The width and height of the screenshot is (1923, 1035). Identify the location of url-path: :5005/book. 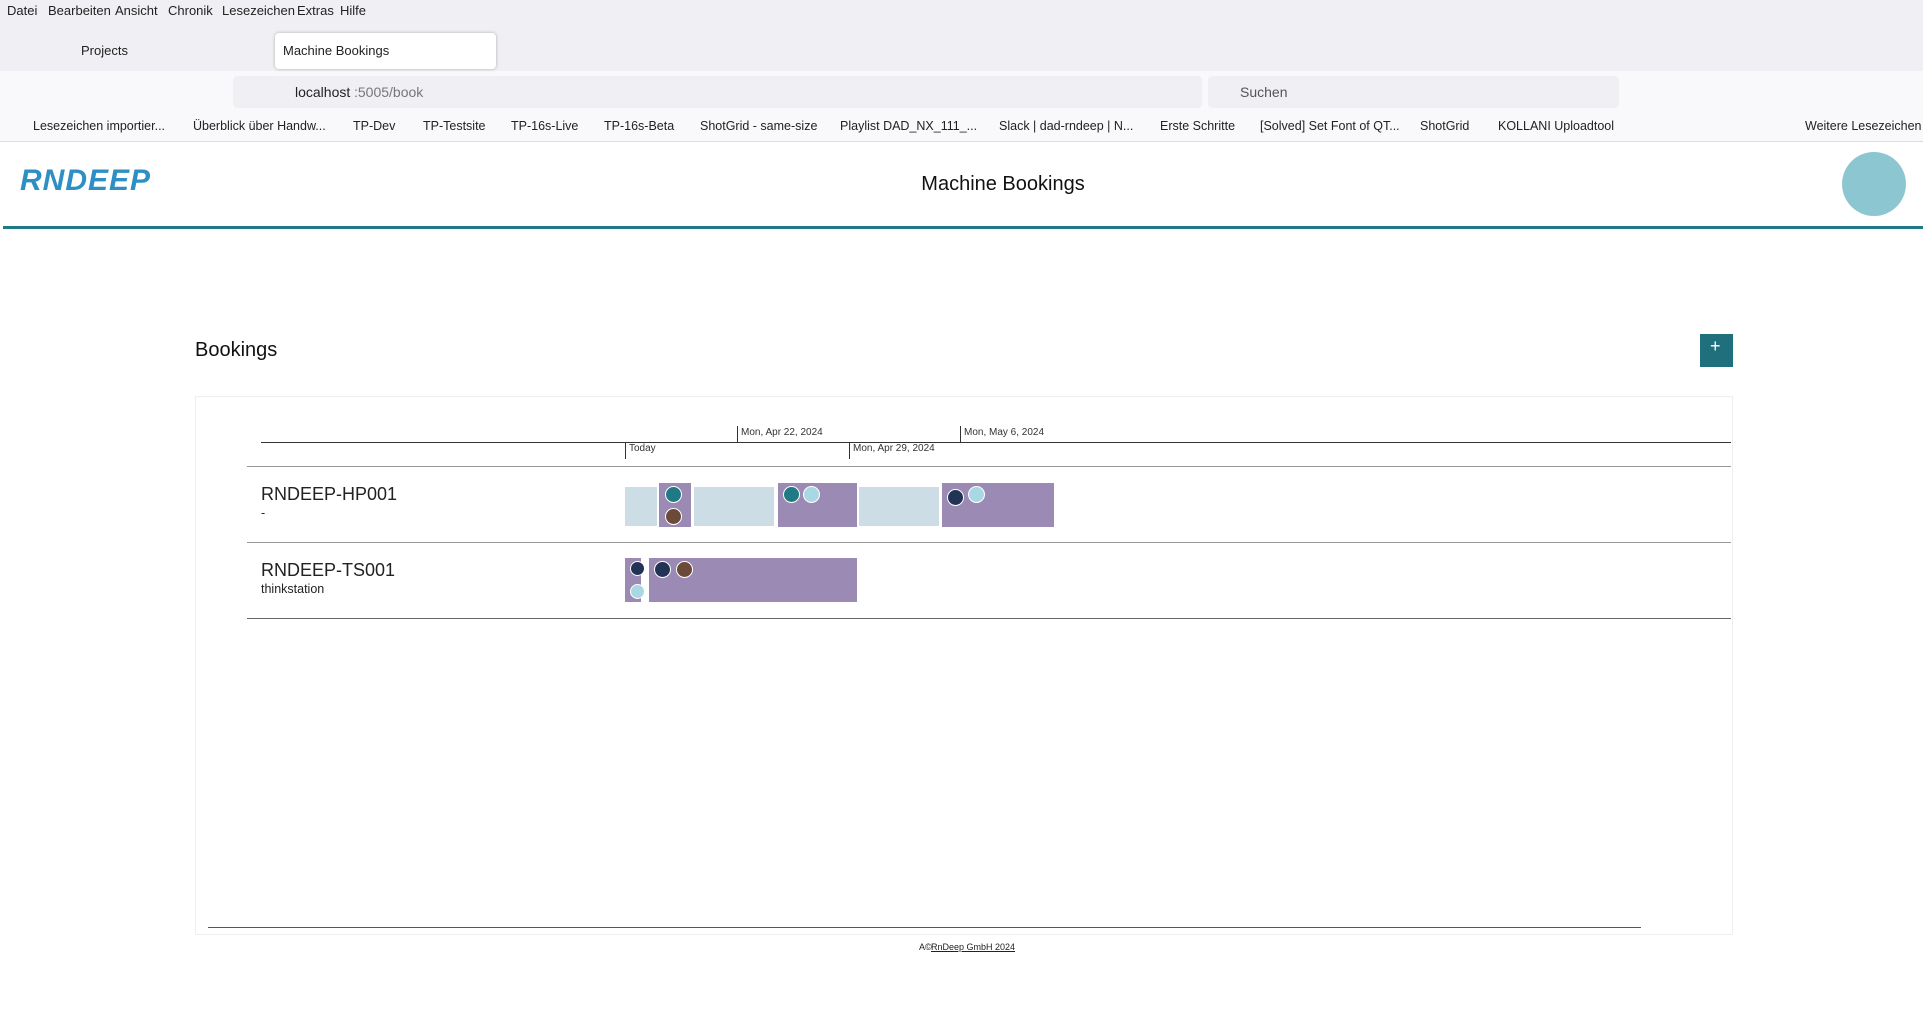
(389, 92).